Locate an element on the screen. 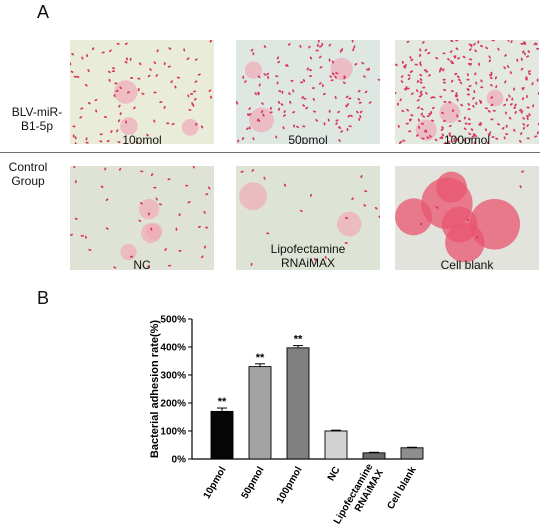 Image resolution: width=550 pixels, height=531 pixels. significance-label: ** is located at coordinates (298, 340).